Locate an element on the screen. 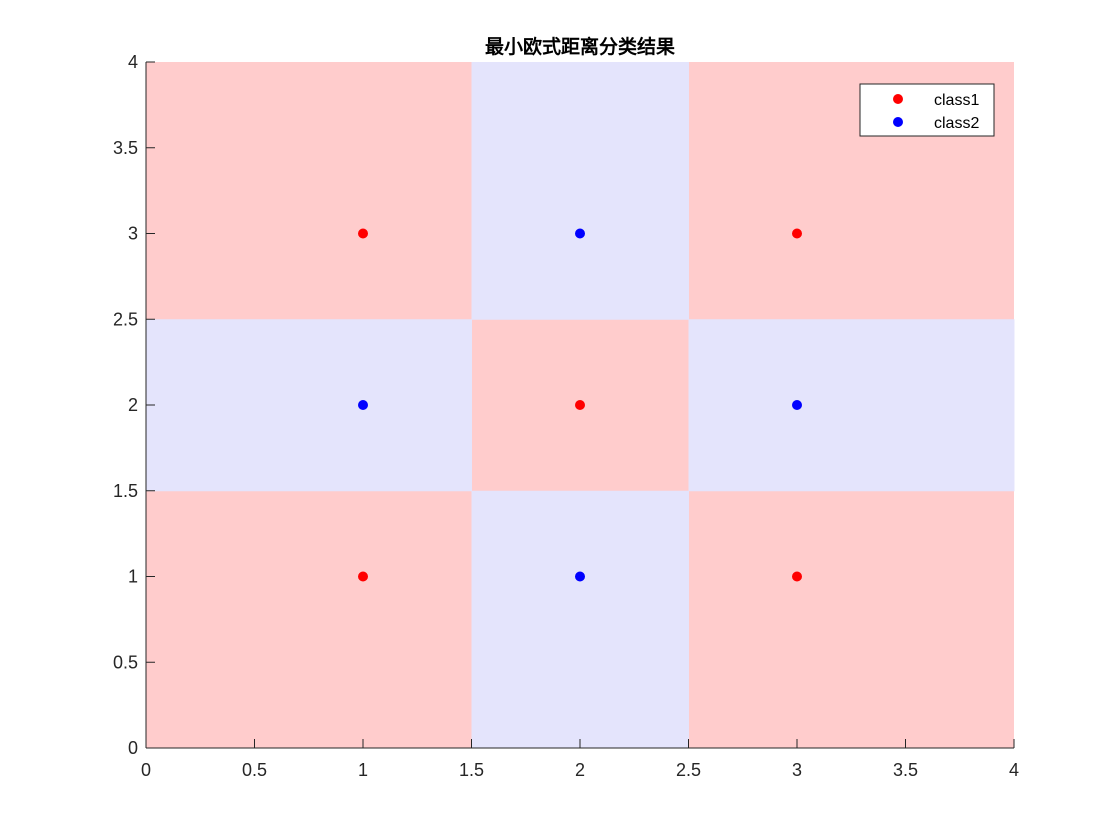 The height and width of the screenshot is (840, 1120). y-tick-label: 1 is located at coordinates (133, 577).